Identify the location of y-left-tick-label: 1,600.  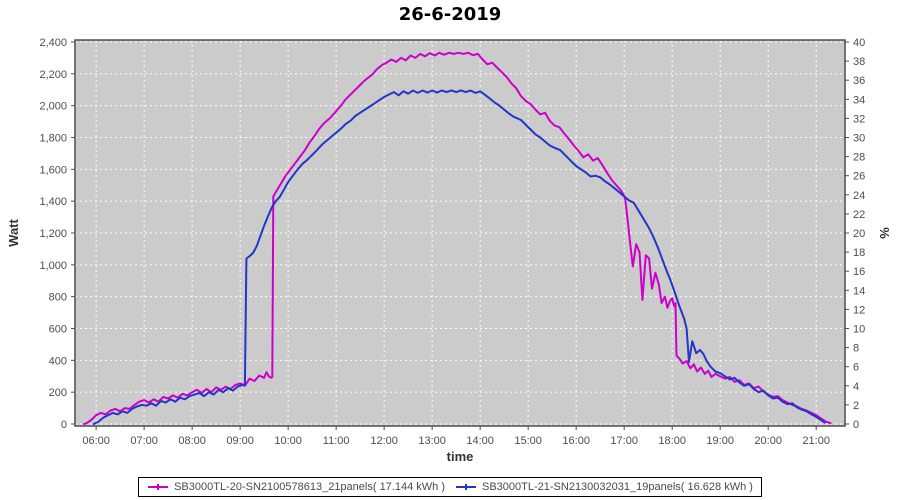
(53, 170).